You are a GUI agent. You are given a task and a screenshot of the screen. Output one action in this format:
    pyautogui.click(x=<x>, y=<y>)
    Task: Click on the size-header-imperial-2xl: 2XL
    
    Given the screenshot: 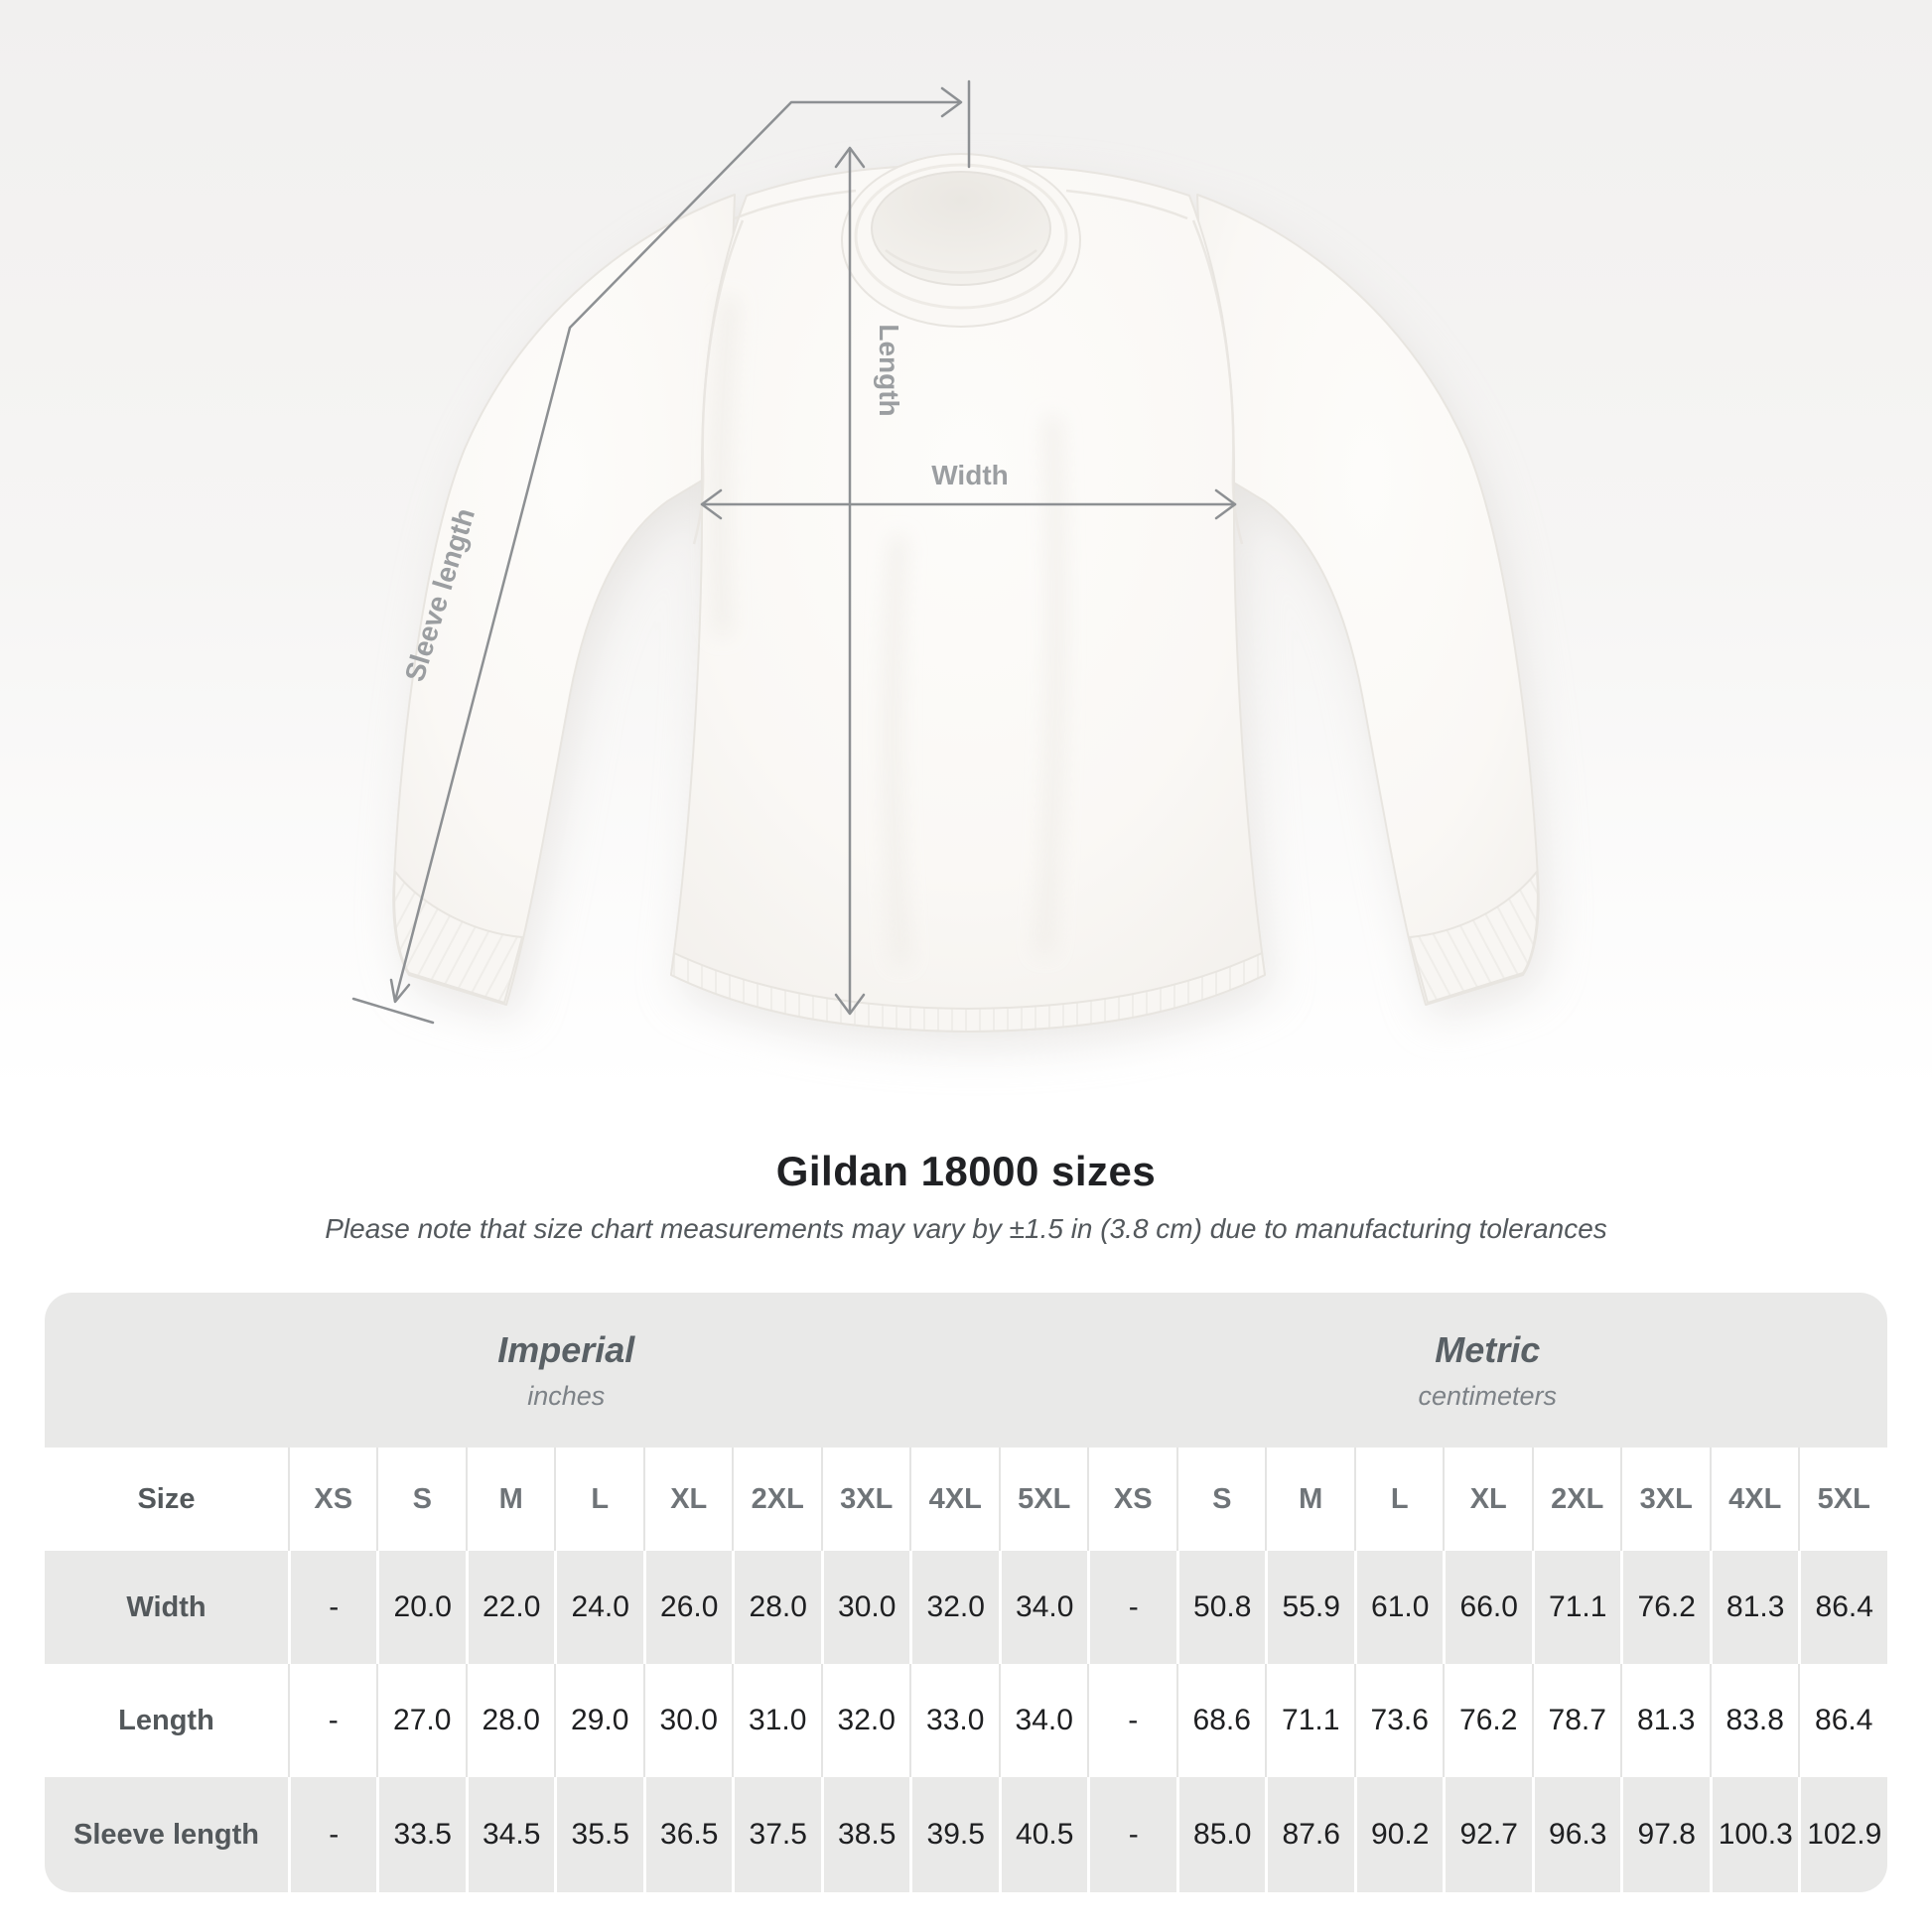 What is the action you would take?
    pyautogui.click(x=776, y=1499)
    